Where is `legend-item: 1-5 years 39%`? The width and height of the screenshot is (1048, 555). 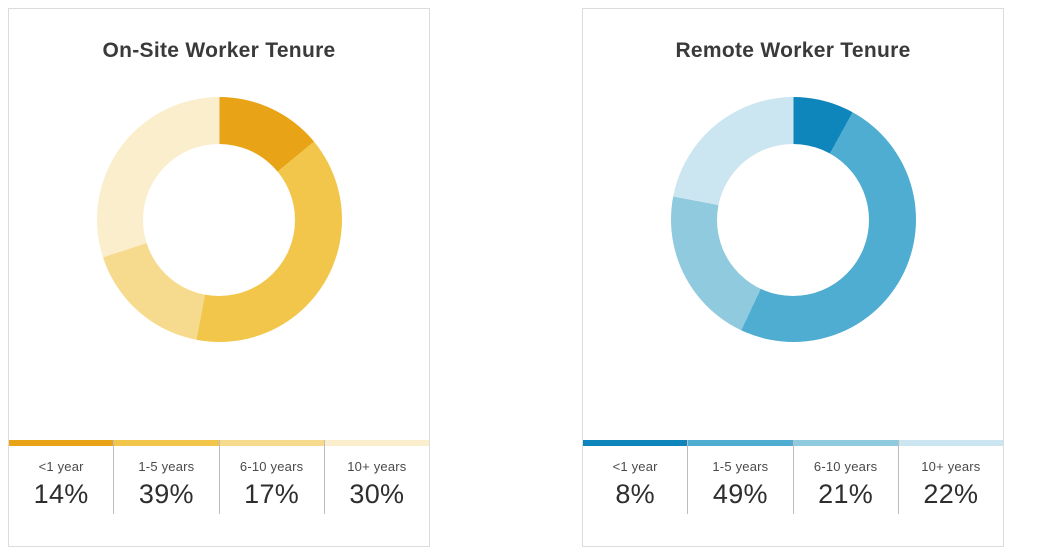
legend-item: 1-5 years 39% is located at coordinates (166, 477).